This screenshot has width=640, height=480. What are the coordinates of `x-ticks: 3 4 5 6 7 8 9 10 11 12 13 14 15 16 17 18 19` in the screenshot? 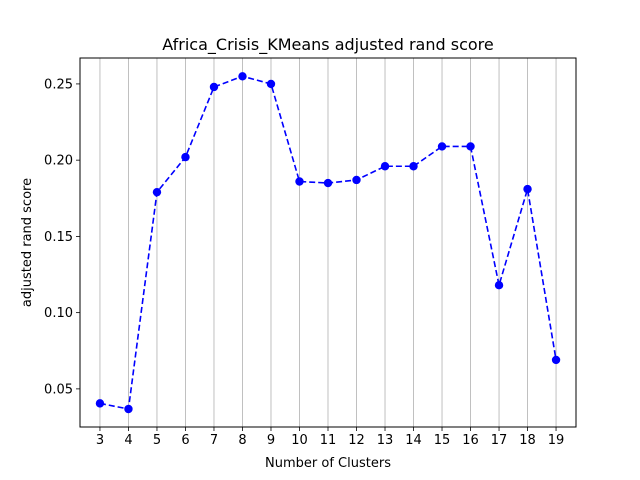 It's located at (330, 437).